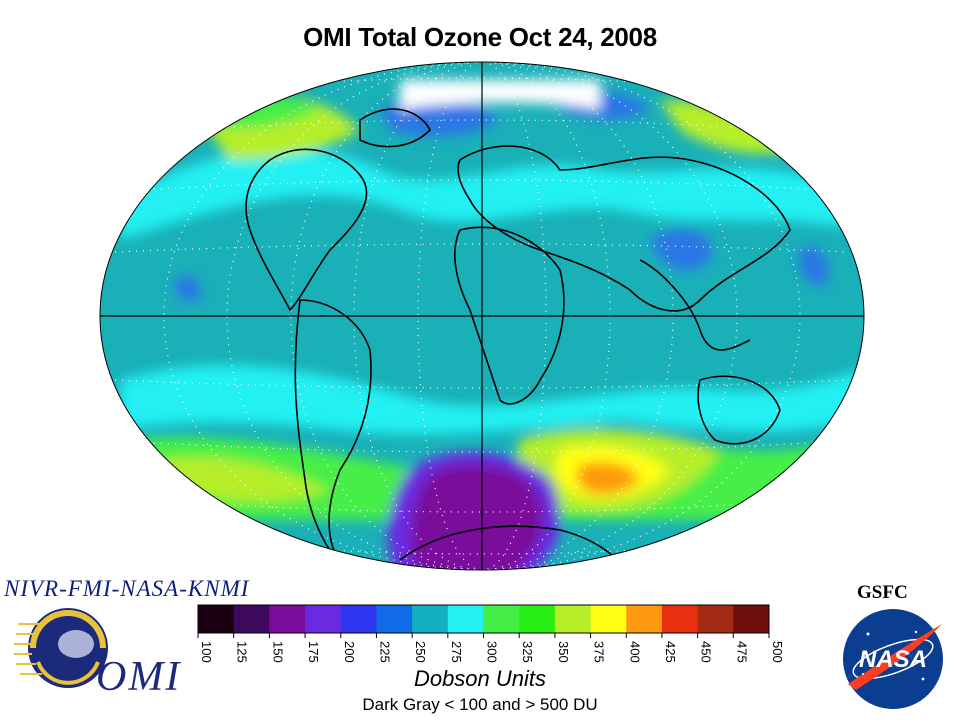  What do you see at coordinates (242, 652) in the screenshot?
I see `colorbar-tick-label: 125` at bounding box center [242, 652].